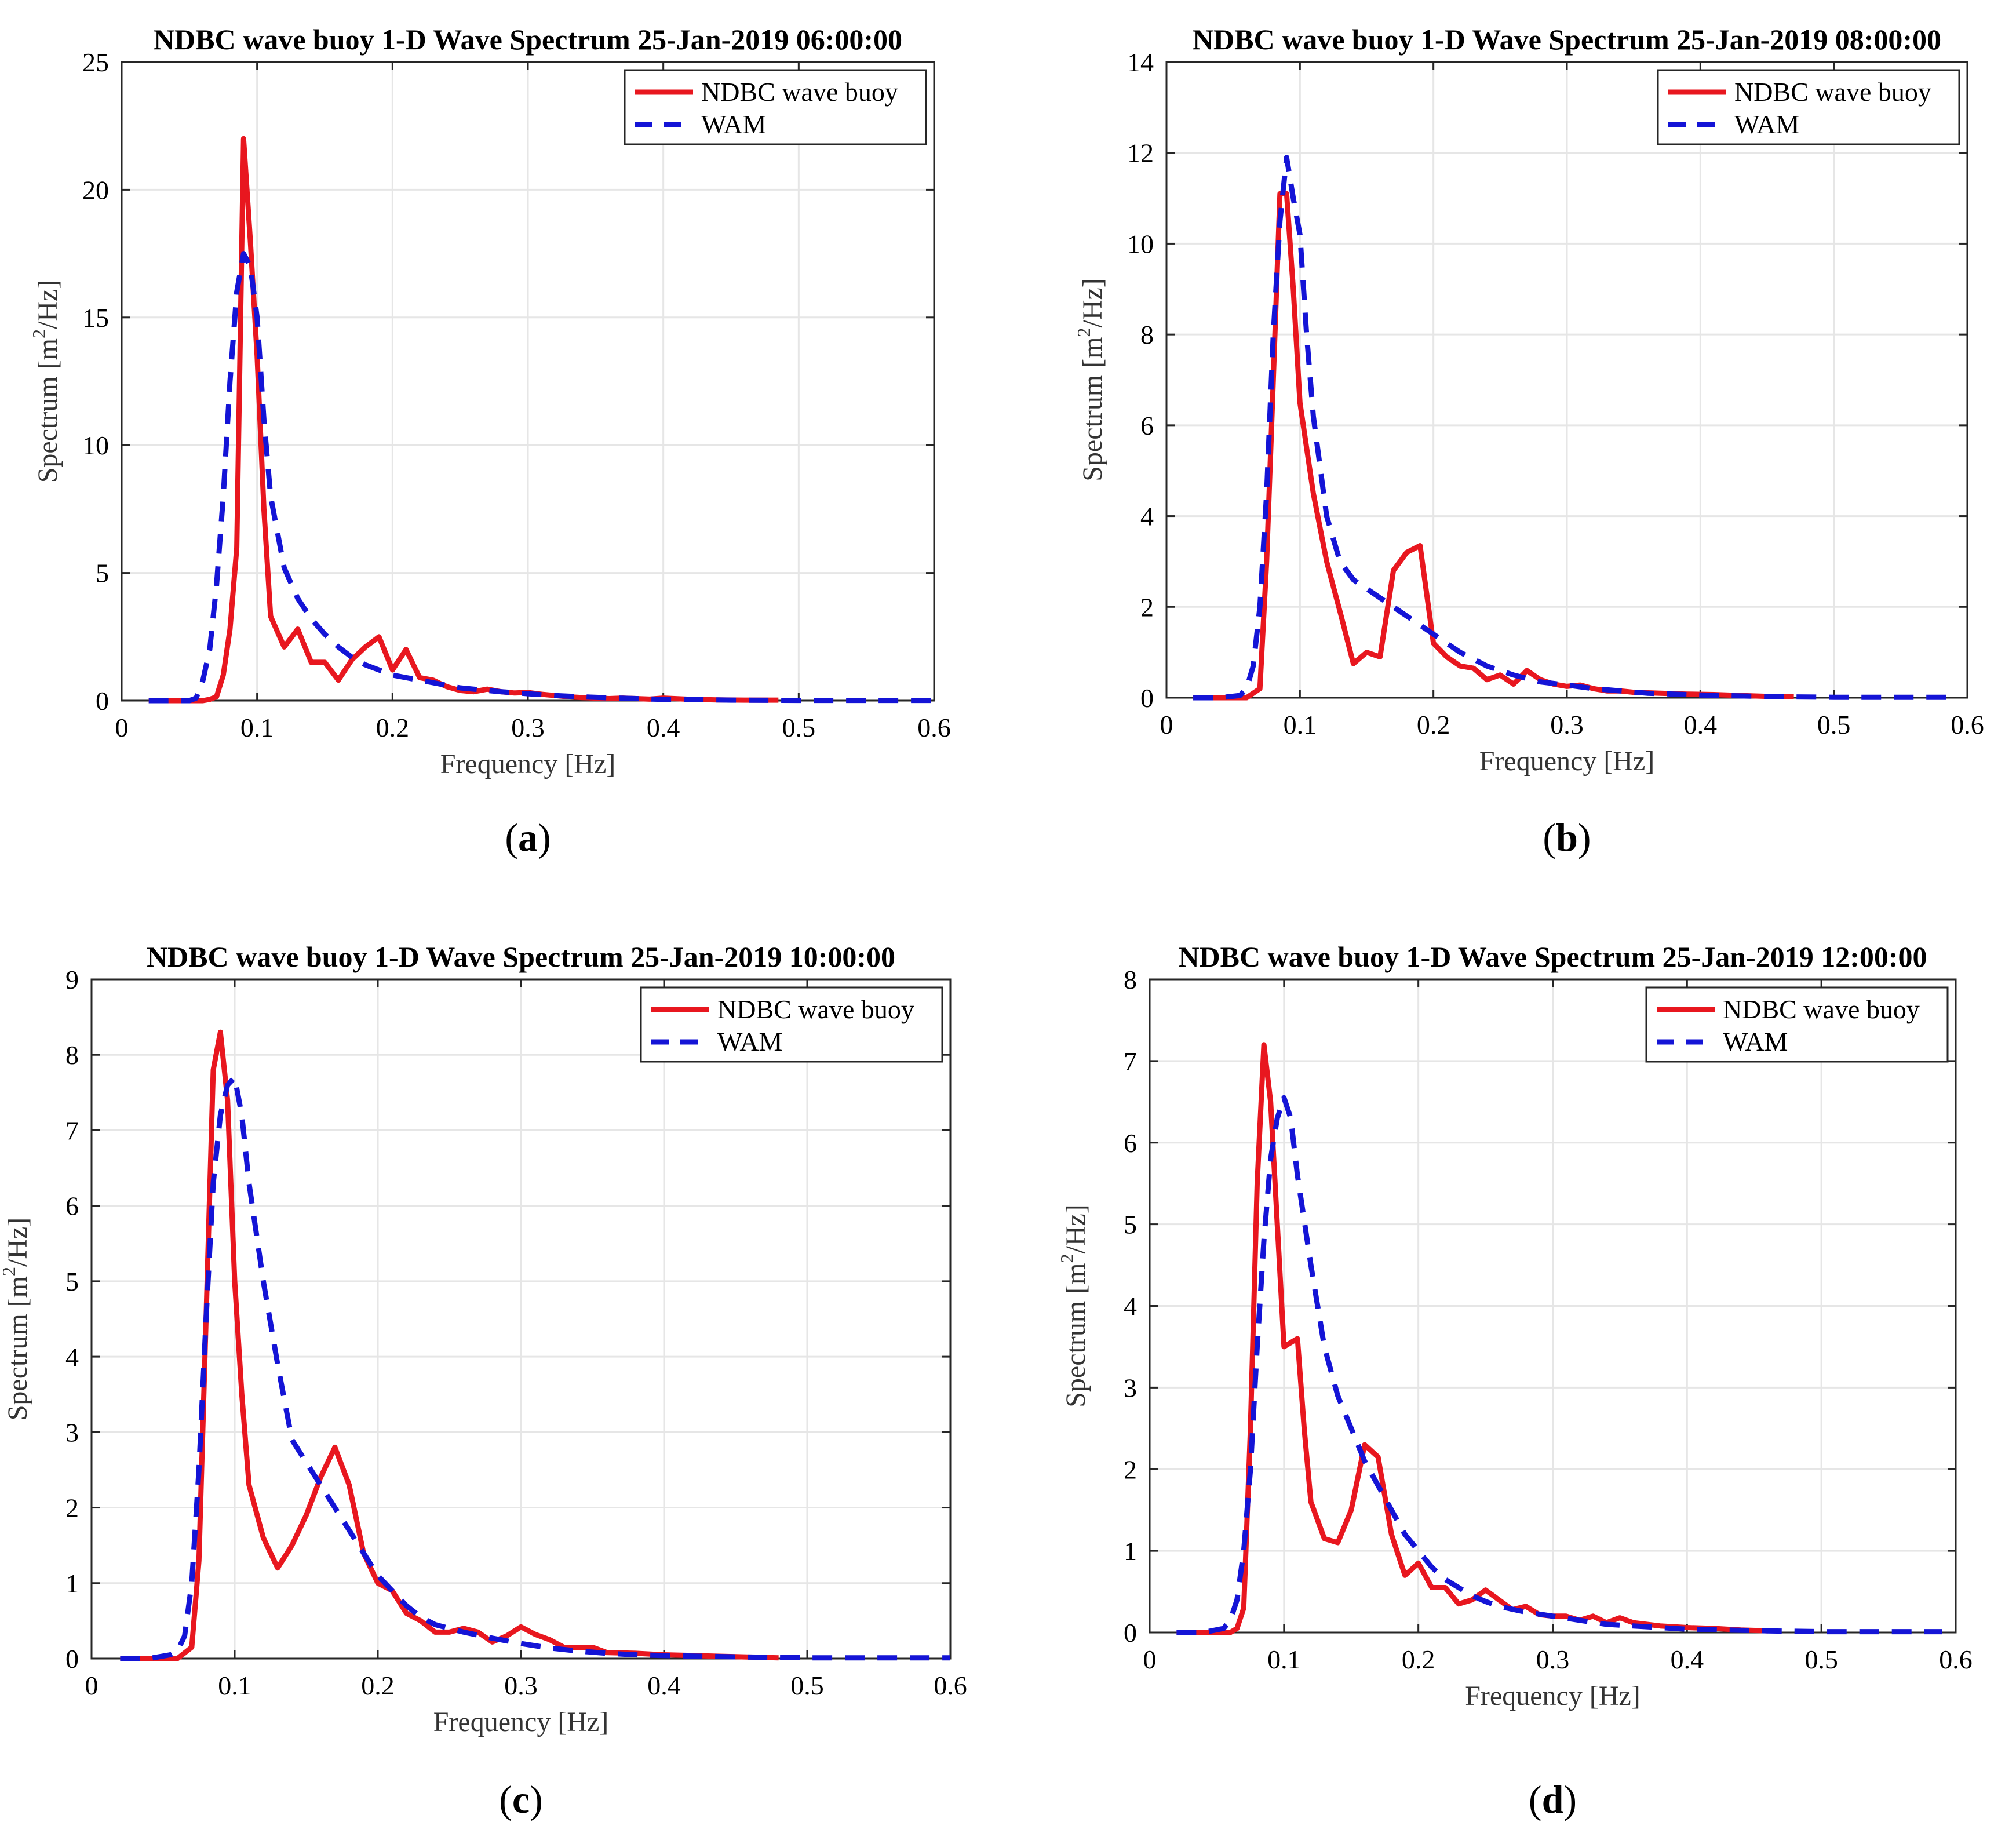 The height and width of the screenshot is (1844, 2016). What do you see at coordinates (95, 62) in the screenshot?
I see `y-tick-label: 25` at bounding box center [95, 62].